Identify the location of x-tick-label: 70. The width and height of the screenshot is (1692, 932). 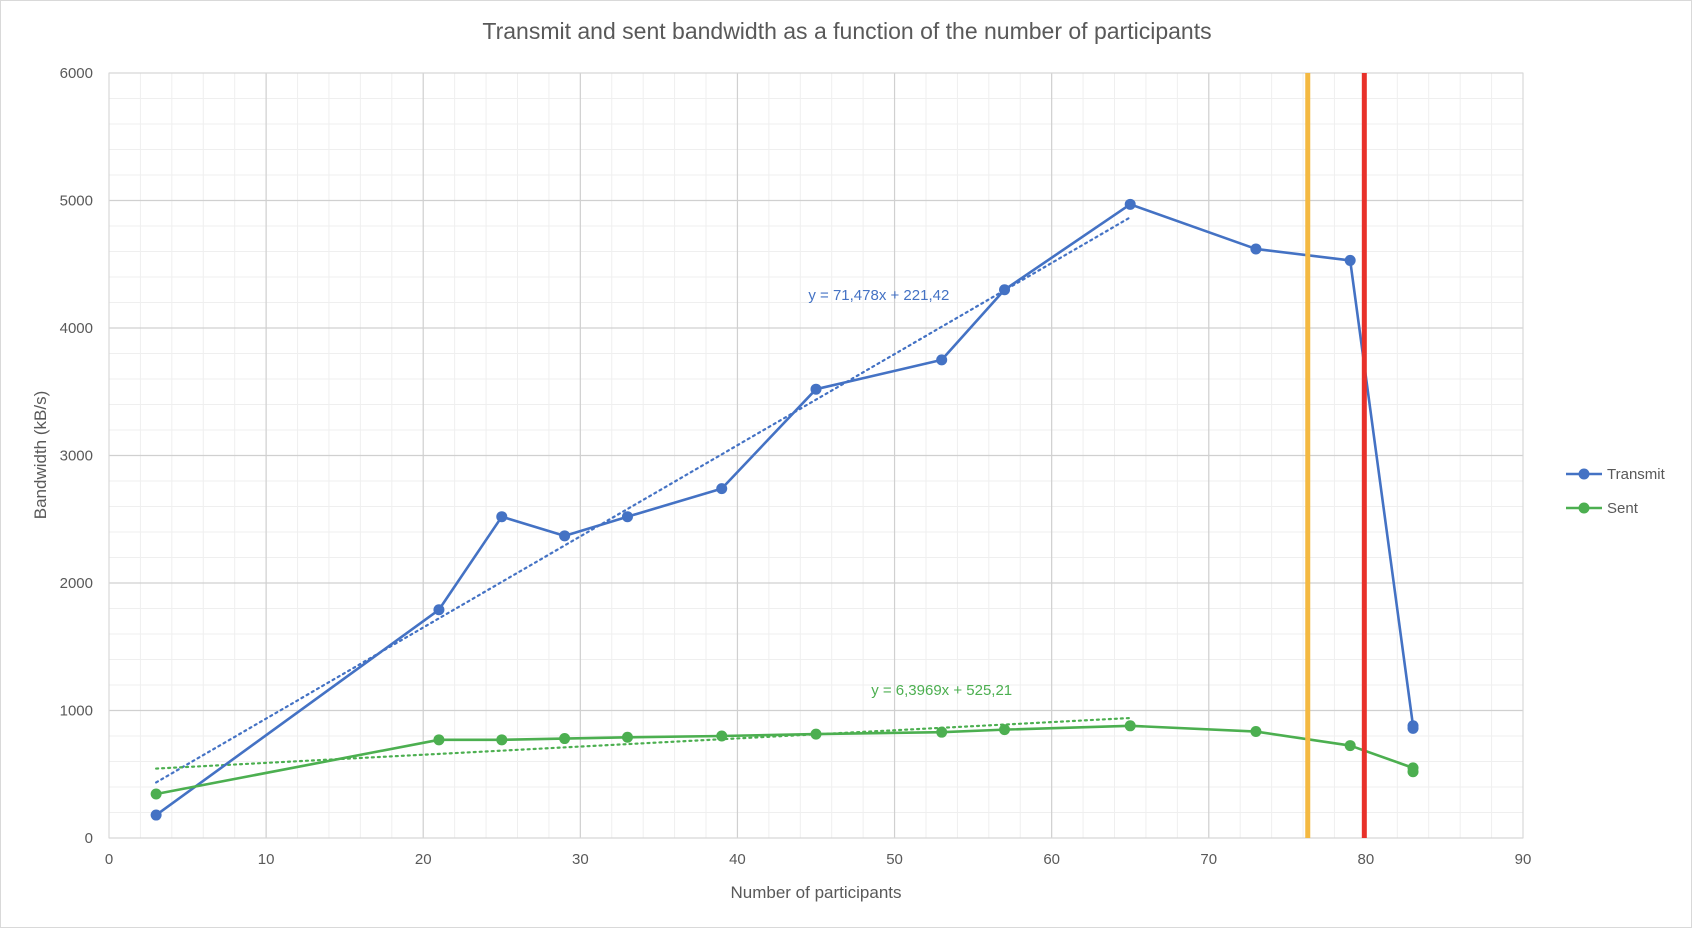
(1208, 859).